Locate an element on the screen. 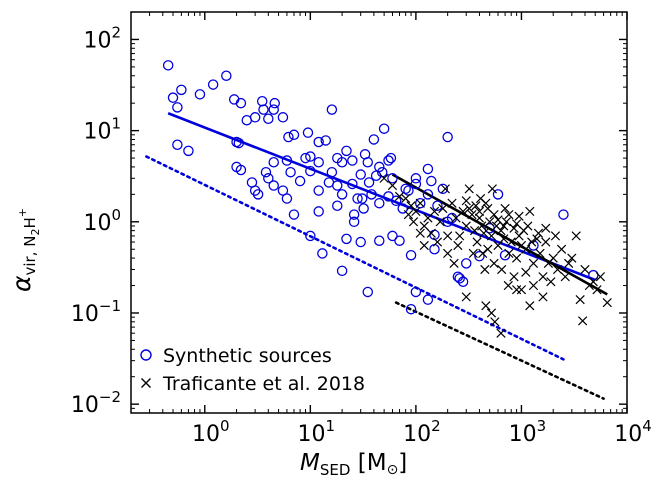  x-tick-label: 10⁴ is located at coordinates (633, 432).